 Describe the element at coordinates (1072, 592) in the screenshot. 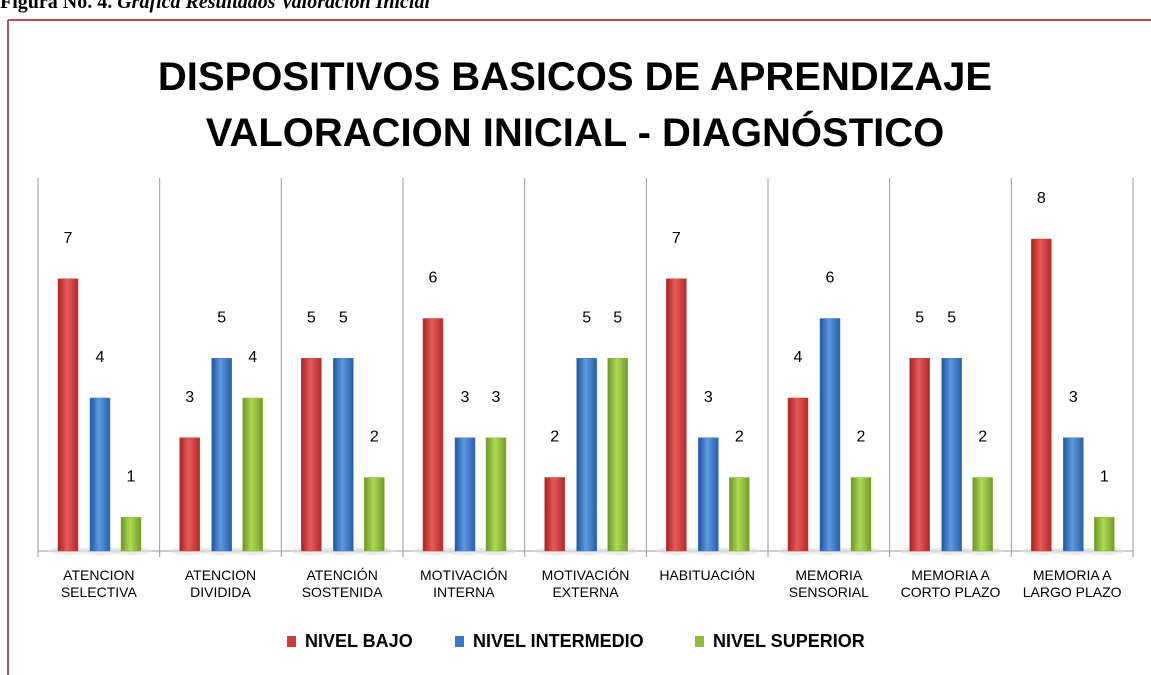

I see `x-tick-label: LARGO PLAZO` at that location.